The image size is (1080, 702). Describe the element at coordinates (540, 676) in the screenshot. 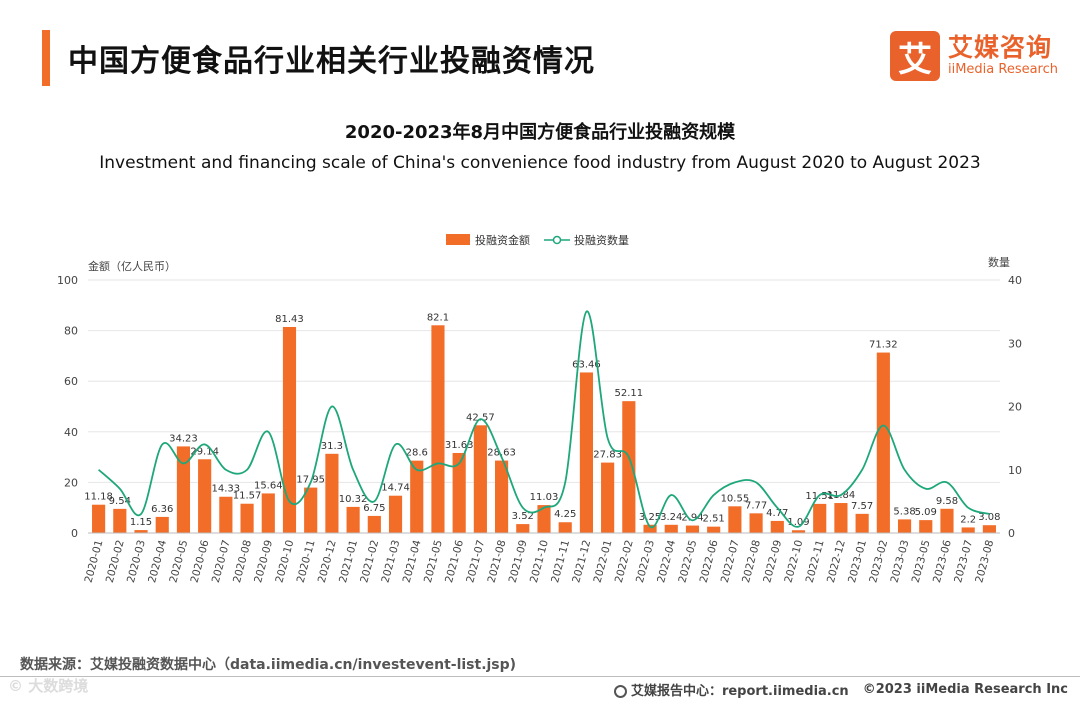

I see `footer-divider` at that location.